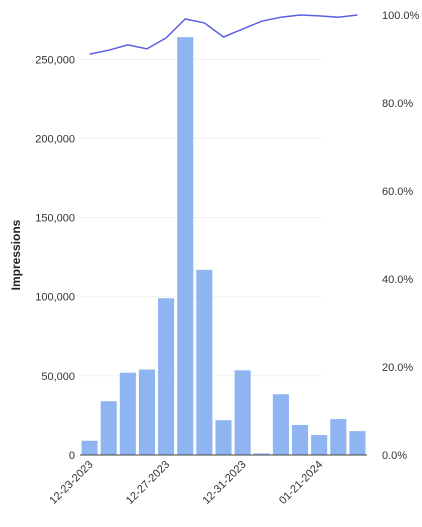 The width and height of the screenshot is (422, 527). What do you see at coordinates (58, 377) in the screenshot?
I see `y-tick-label: 50,000` at bounding box center [58, 377].